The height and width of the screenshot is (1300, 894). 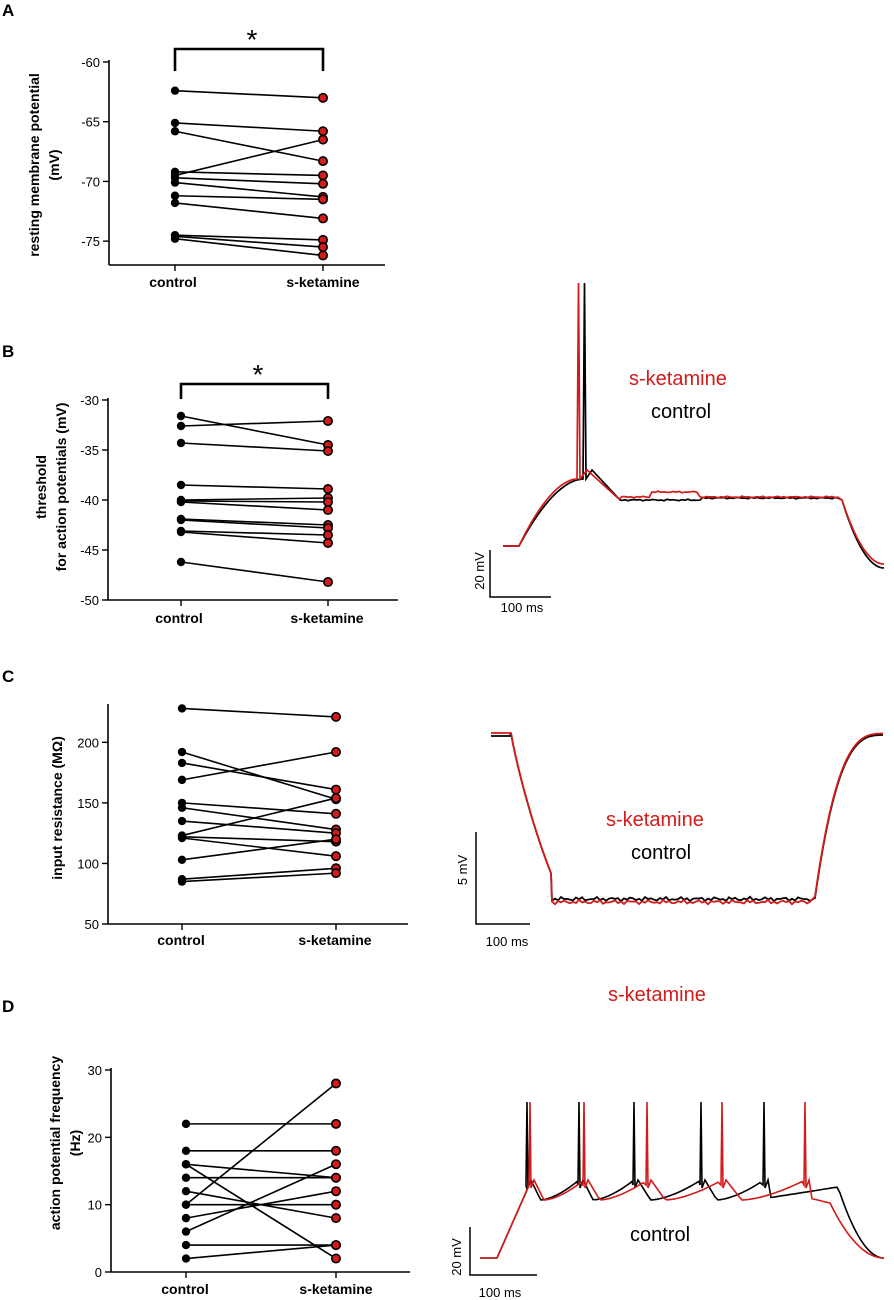 What do you see at coordinates (502, 878) in the screenshot?
I see `scale-bar-c` at bounding box center [502, 878].